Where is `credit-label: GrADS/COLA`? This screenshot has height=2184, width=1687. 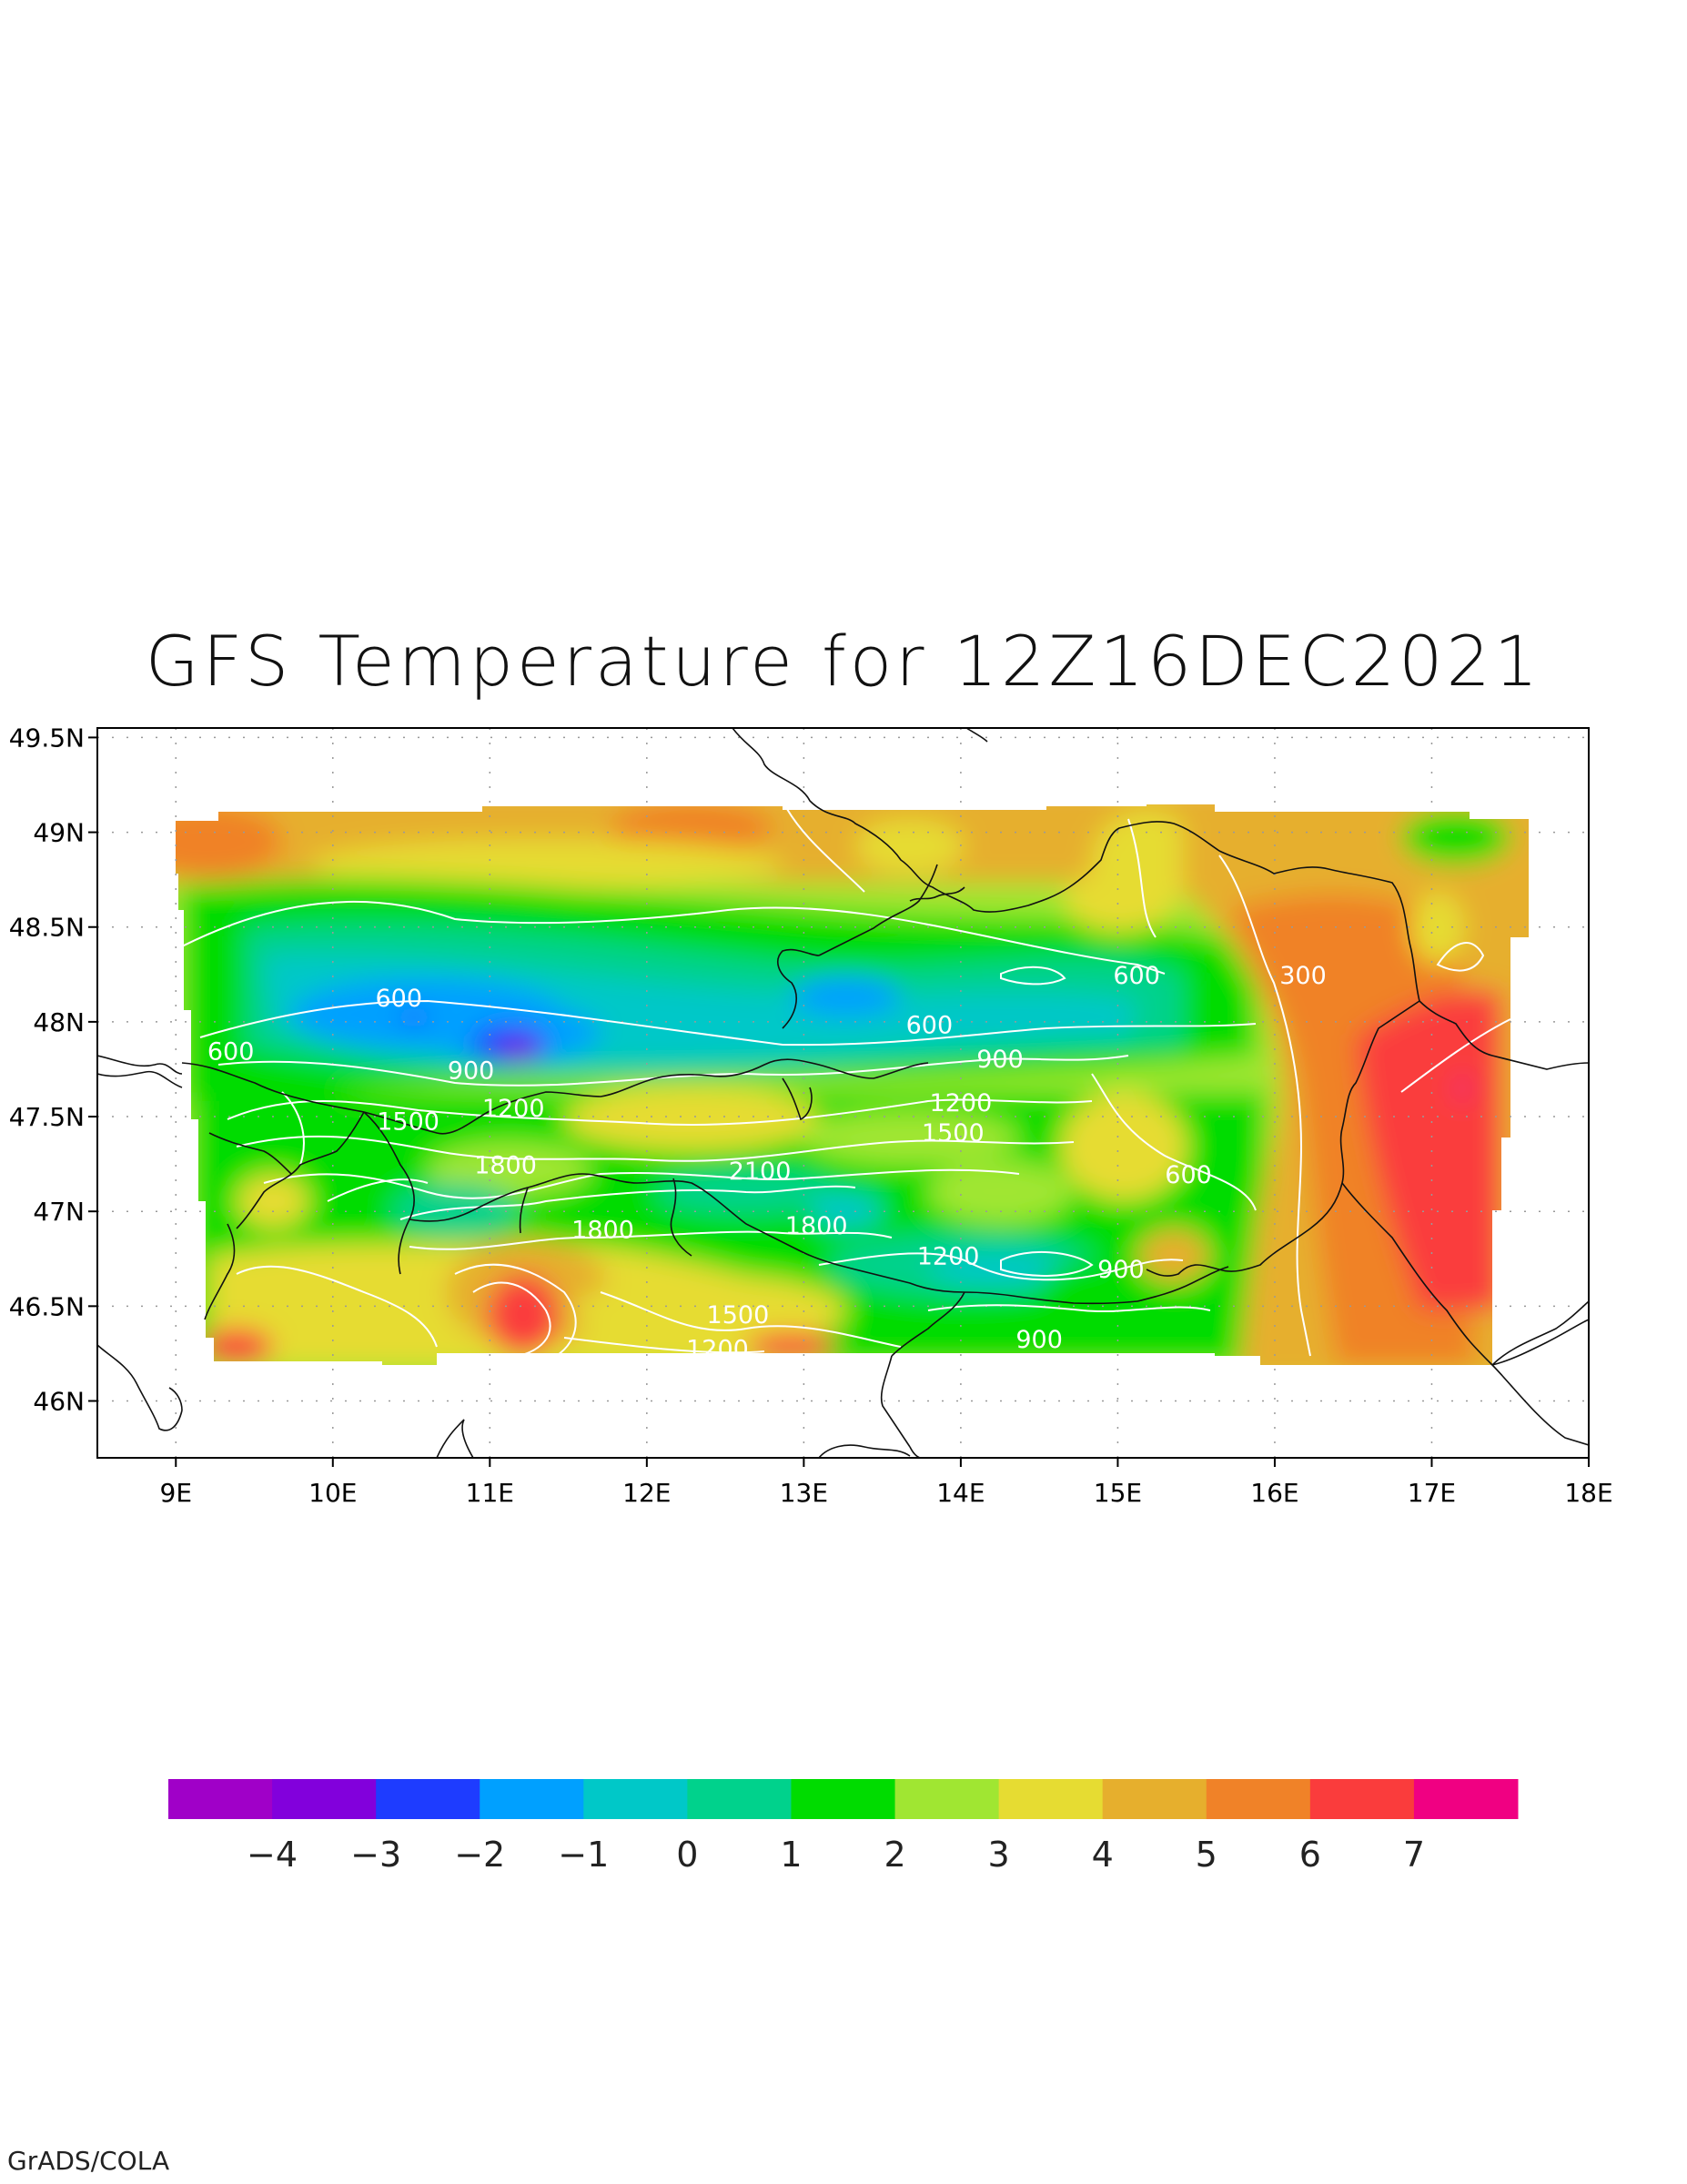
credit-label: GrADS/COLA is located at coordinates (89, 2161).